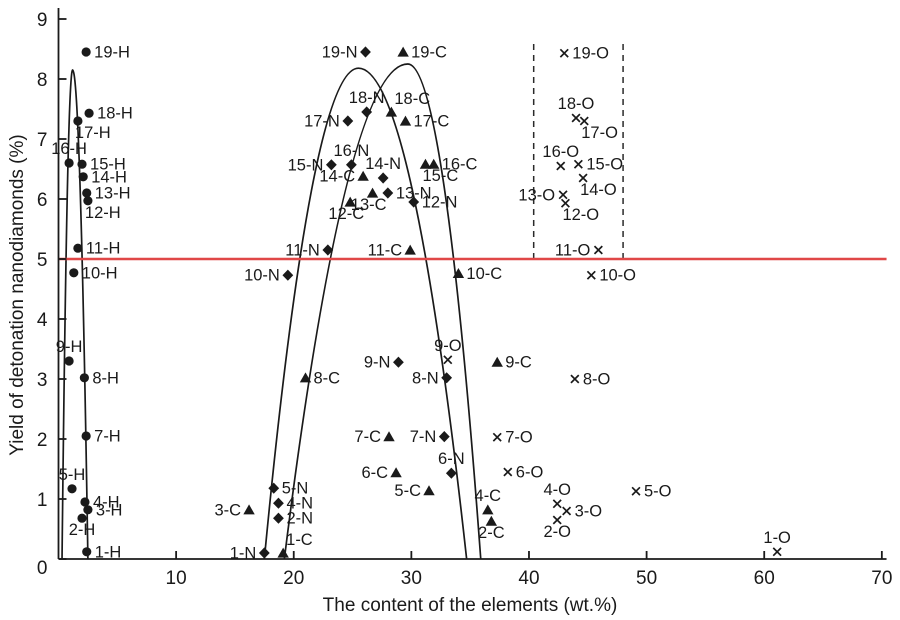 The image size is (900, 620). I want to click on point-label-19-O: 19-O, so click(590, 54).